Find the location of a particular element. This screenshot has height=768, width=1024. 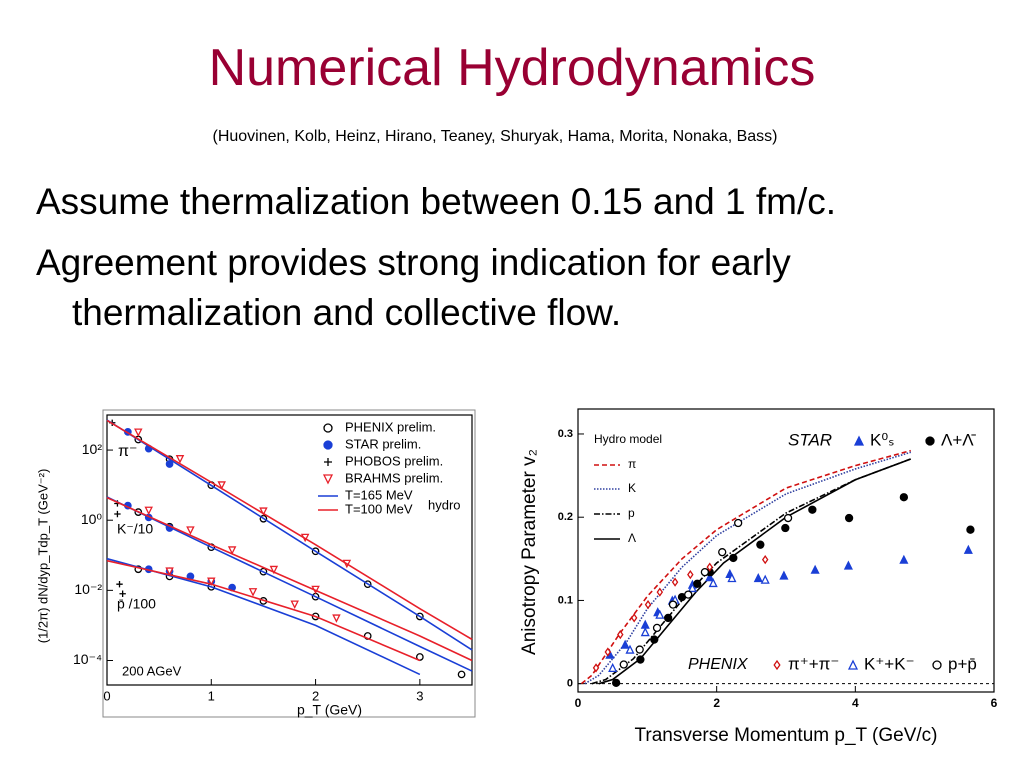

legend-label: PHOBOS prelim. is located at coordinates (394, 460).